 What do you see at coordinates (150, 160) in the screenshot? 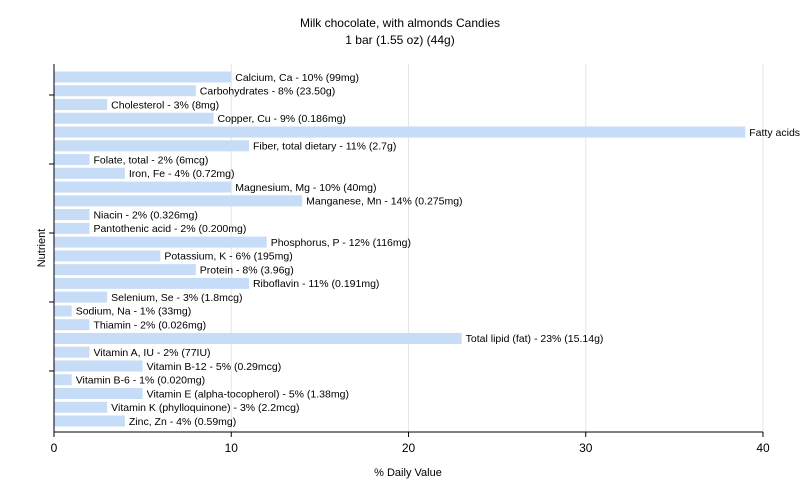
I see `bar-label-6: Folate, total - 2% (6mcg)` at bounding box center [150, 160].